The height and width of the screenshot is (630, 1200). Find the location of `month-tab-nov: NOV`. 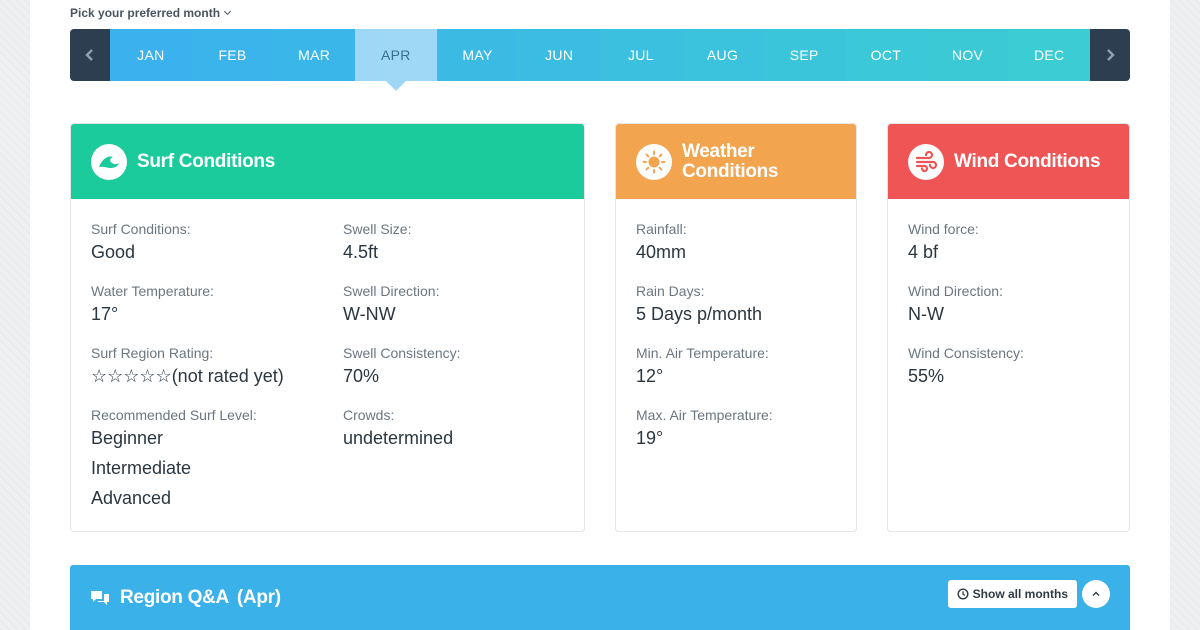

month-tab-nov: NOV is located at coordinates (967, 55).